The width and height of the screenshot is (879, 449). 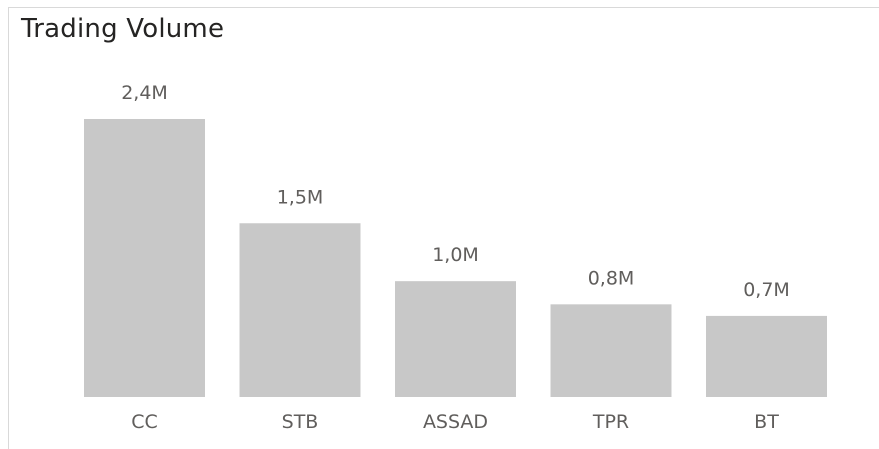 I want to click on card-border-top, so click(x=443, y=7).